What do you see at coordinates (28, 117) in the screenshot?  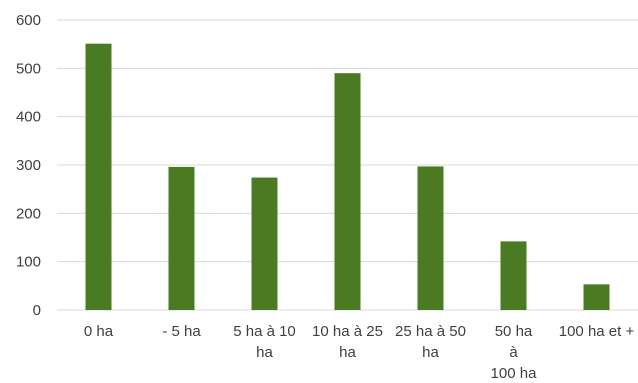 I see `y-tick-label: 400` at bounding box center [28, 117].